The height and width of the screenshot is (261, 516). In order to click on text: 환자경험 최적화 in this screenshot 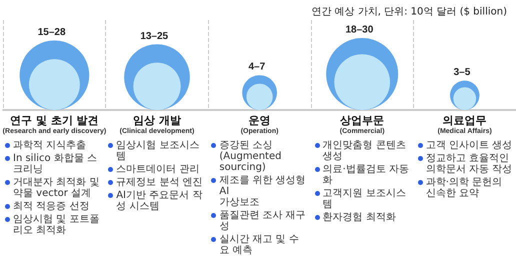, I will do `click(359, 217)`.